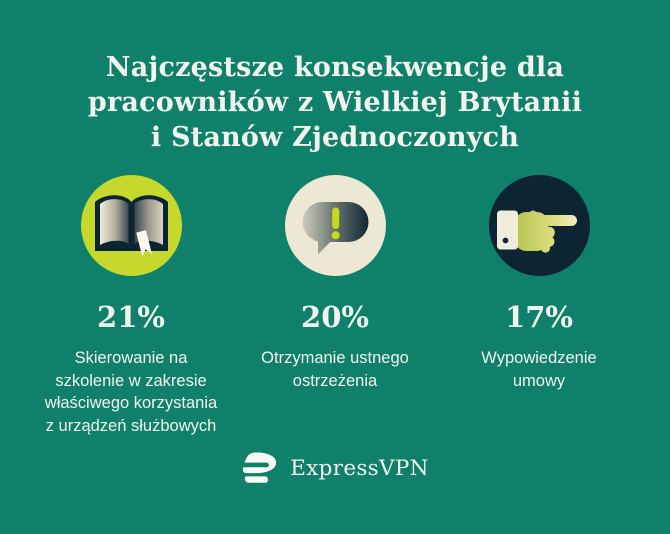 The image size is (670, 534). I want to click on stat-label: Otrzymanie ustnego ostrzeżenia, so click(335, 369).